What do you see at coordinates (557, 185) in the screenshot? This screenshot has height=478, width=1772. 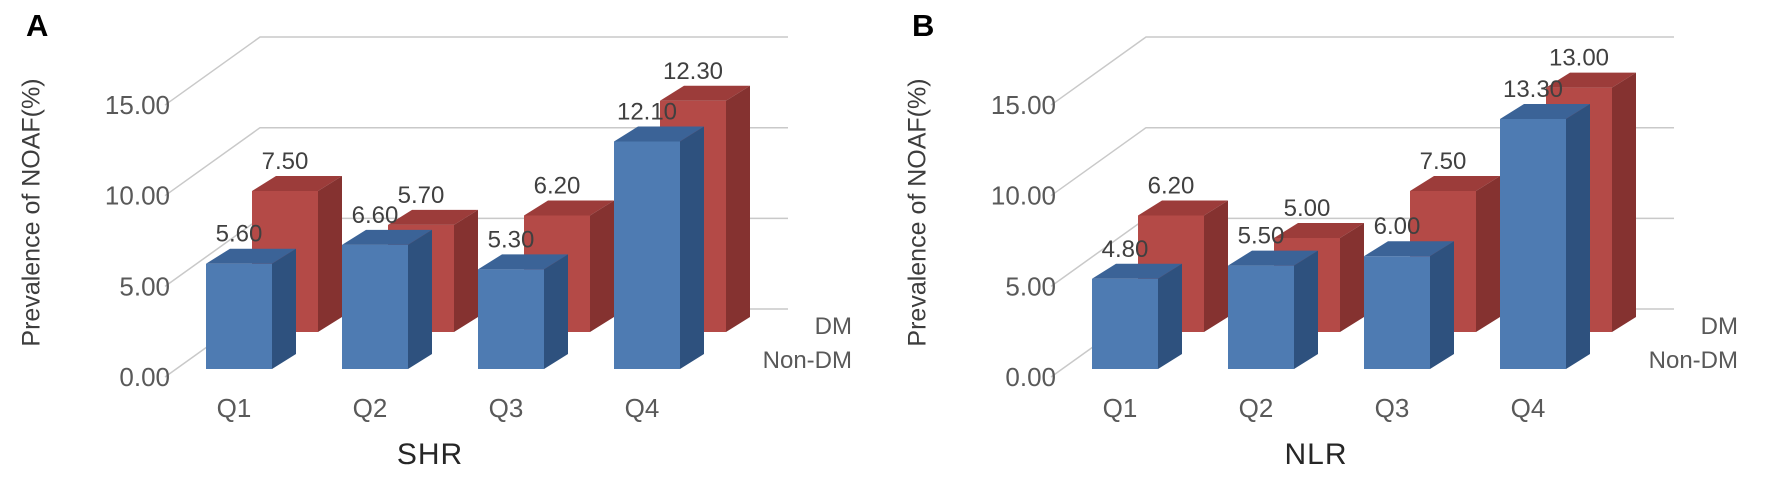 I see `value-label-DM-Q3: 6.20` at bounding box center [557, 185].